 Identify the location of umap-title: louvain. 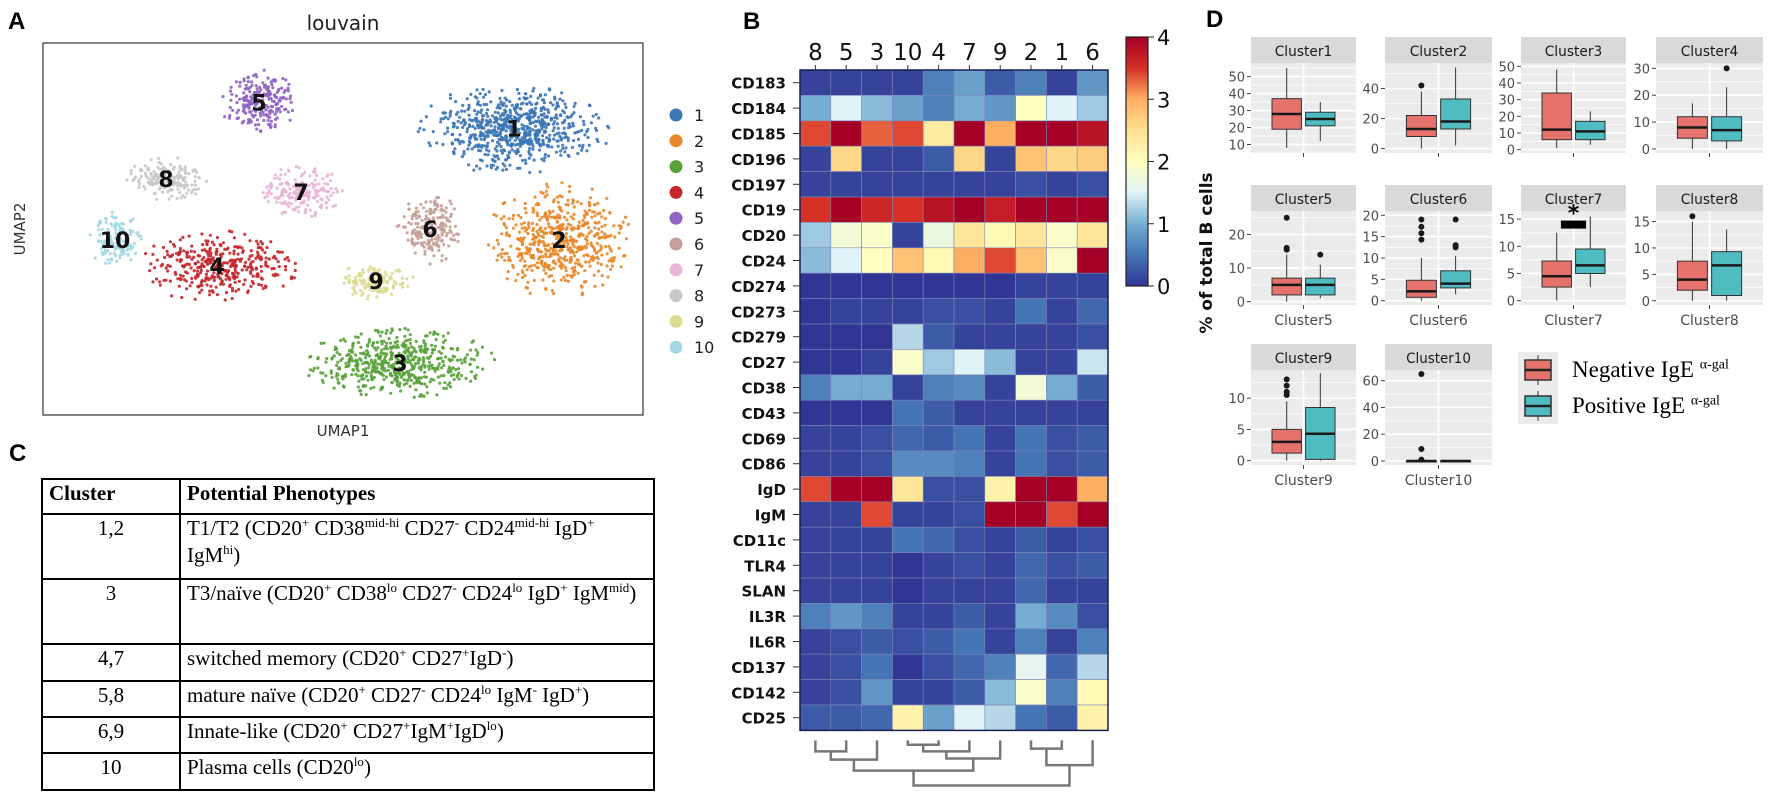
(343, 23).